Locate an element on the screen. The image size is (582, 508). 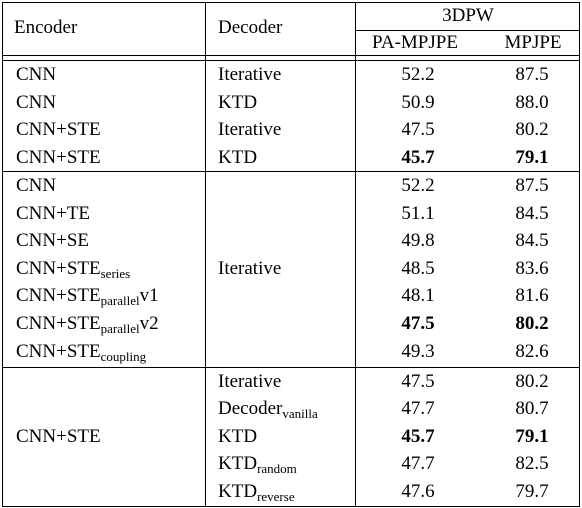
pa-mpjpe-value: 47.6 is located at coordinates (418, 491).